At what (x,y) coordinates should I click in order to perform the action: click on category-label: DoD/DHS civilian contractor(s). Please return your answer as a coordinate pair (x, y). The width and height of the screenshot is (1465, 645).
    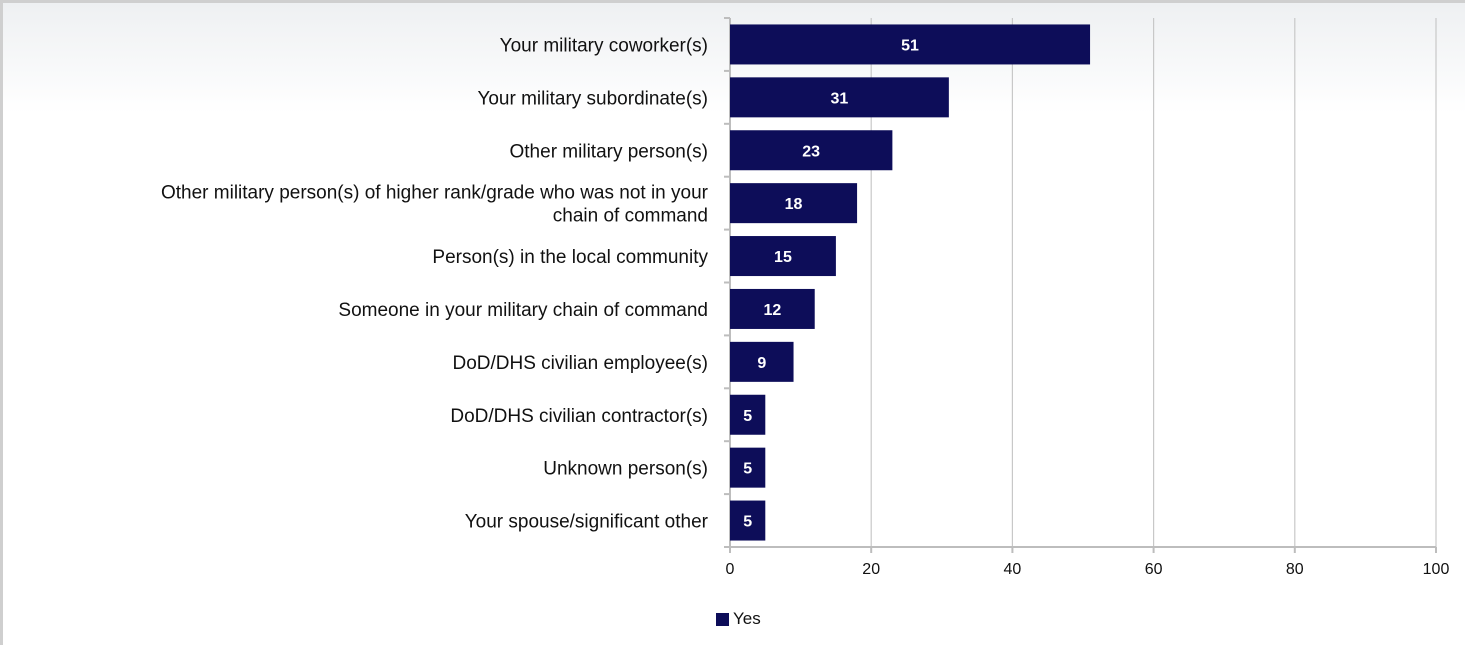
    Looking at the image, I should click on (579, 416).